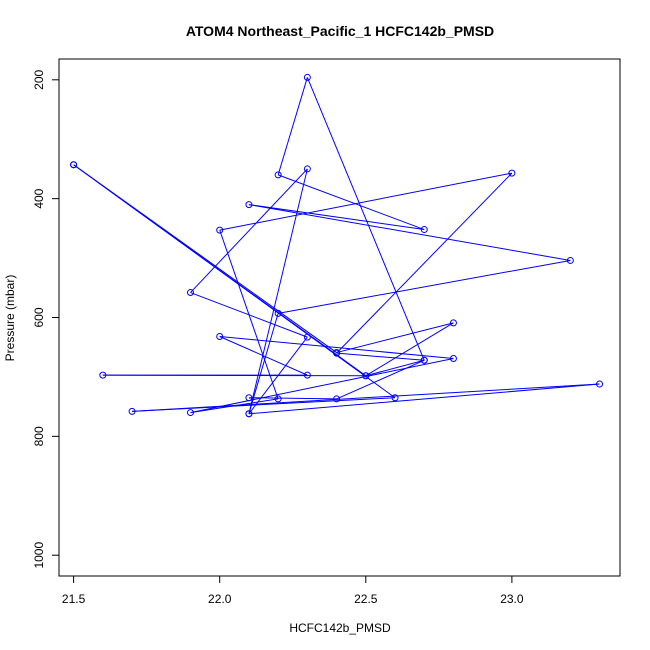 The image size is (650, 650). What do you see at coordinates (366, 599) in the screenshot?
I see `x-tick-label: 22.5` at bounding box center [366, 599].